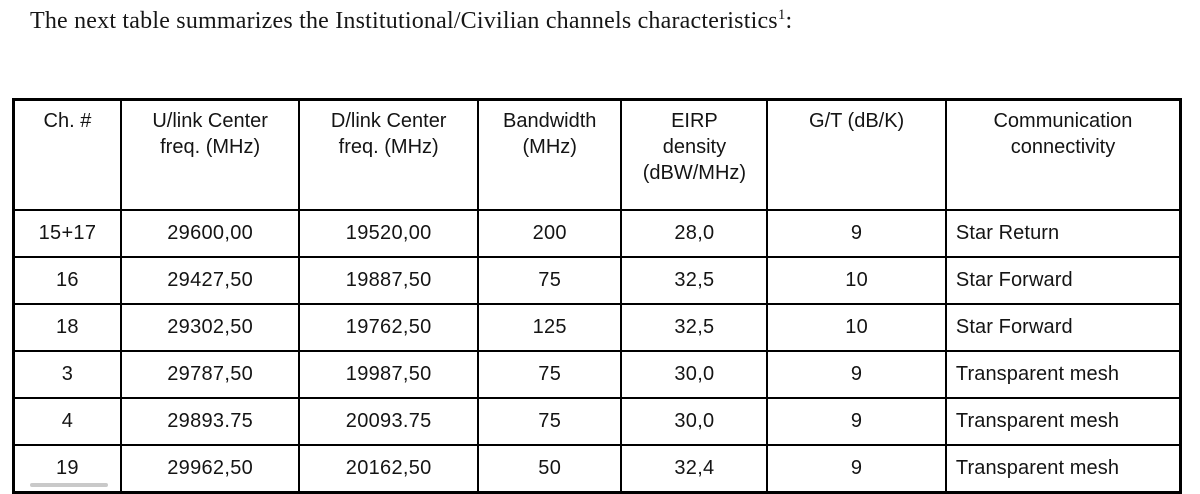  What do you see at coordinates (694, 469) in the screenshot?
I see `cell-eirp: 32,4` at bounding box center [694, 469].